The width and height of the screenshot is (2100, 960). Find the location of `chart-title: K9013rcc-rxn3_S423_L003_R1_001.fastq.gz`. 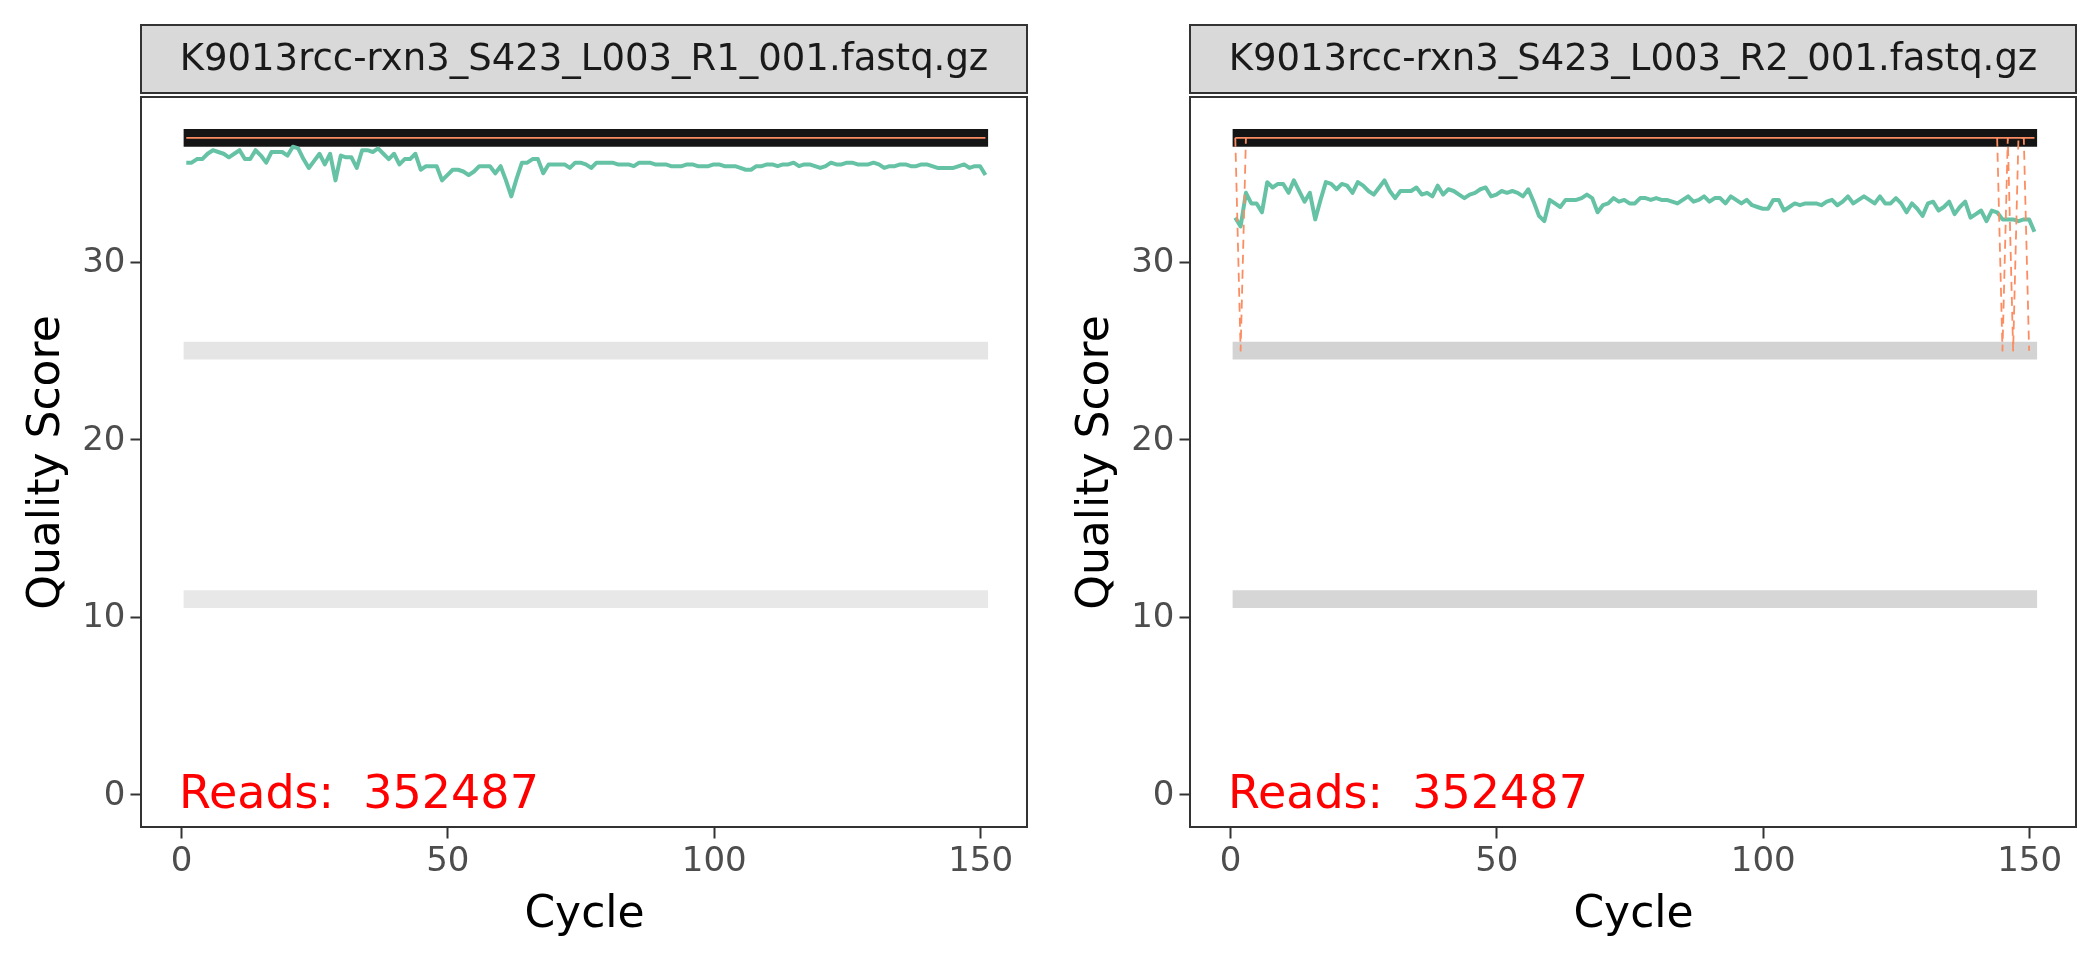

chart-title: K9013rcc-rxn3_S423_L003_R1_001.fastq.gz is located at coordinates (584, 57).